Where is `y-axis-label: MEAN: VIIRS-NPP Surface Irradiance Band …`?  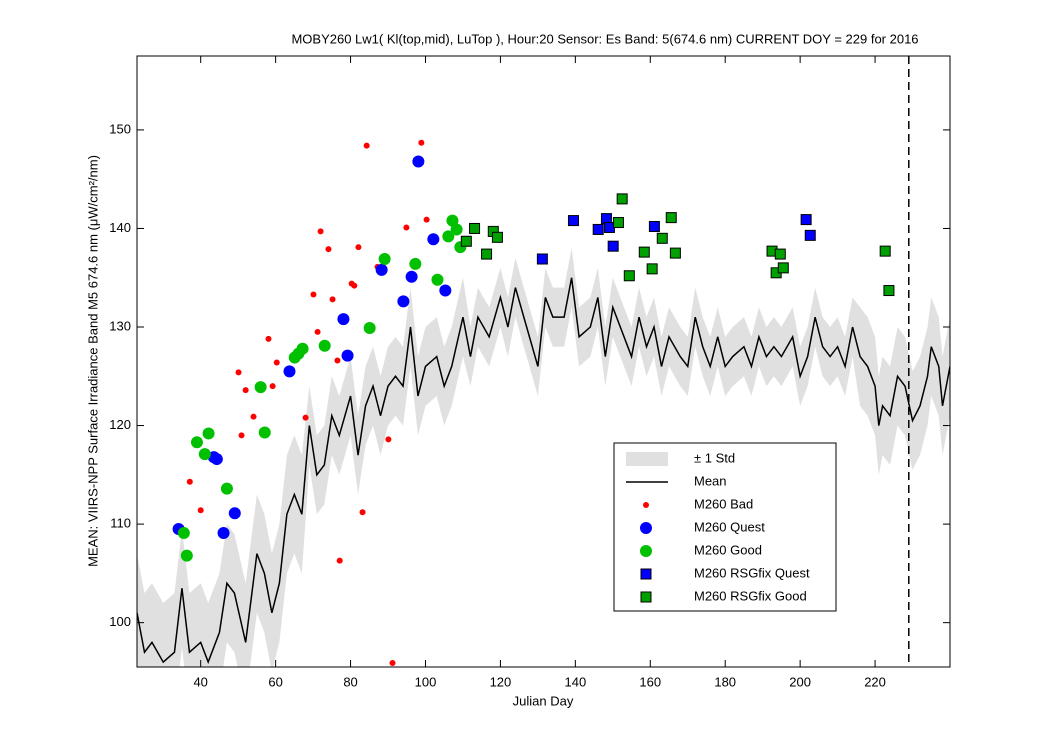 y-axis-label: MEAN: VIIRS-NPP Surface Irradiance Band … is located at coordinates (92, 361).